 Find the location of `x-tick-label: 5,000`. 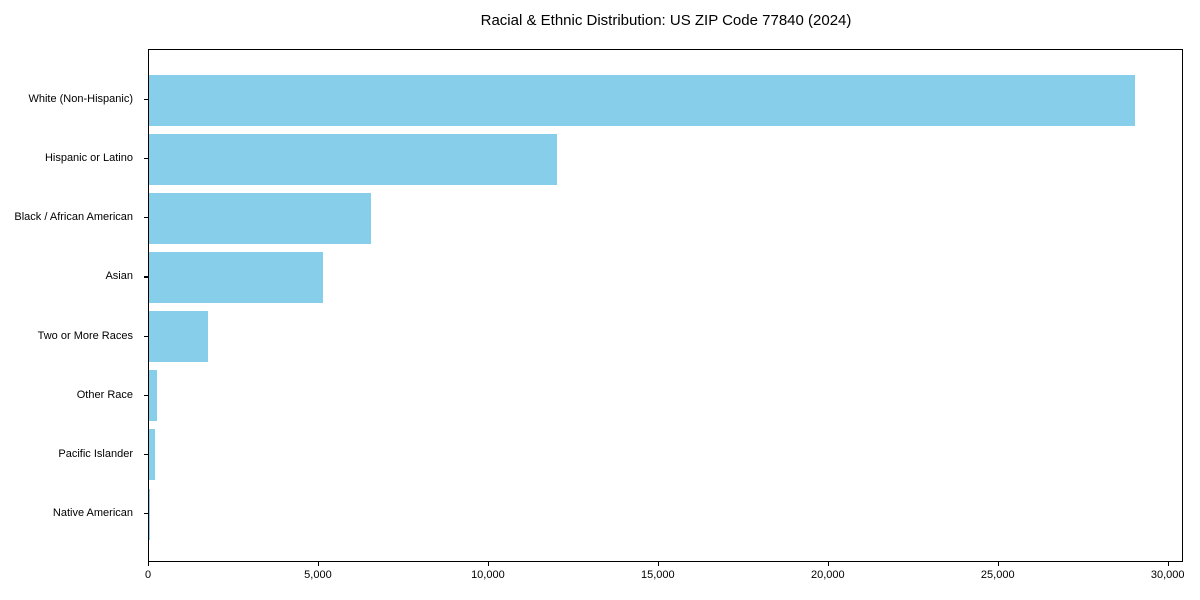

x-tick-label: 5,000 is located at coordinates (318, 575).